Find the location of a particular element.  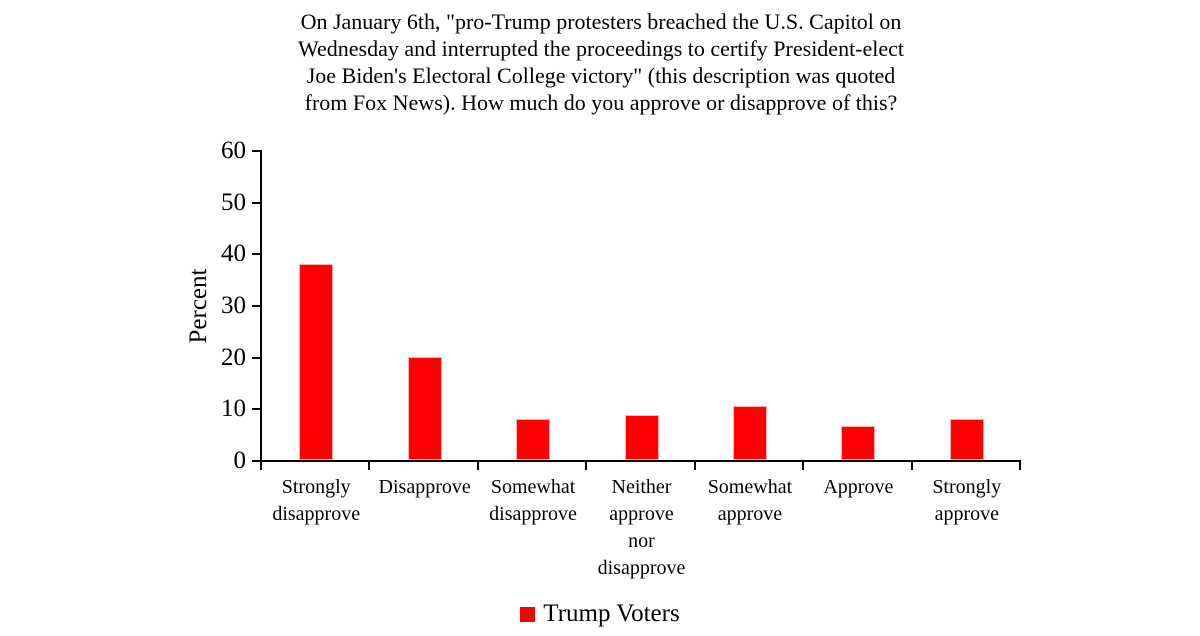

y-tick-label: 10 is located at coordinates (233, 409).